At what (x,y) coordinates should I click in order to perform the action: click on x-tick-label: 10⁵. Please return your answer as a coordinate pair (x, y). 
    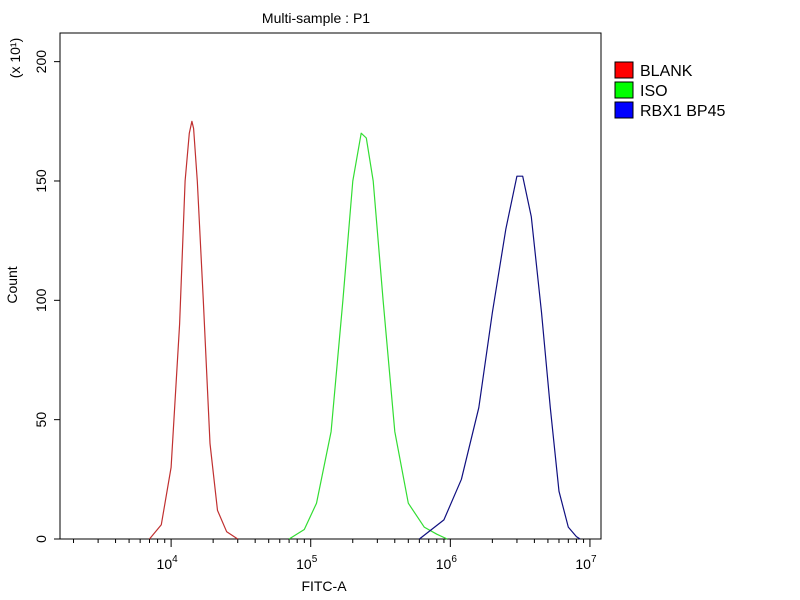
    Looking at the image, I should click on (307, 563).